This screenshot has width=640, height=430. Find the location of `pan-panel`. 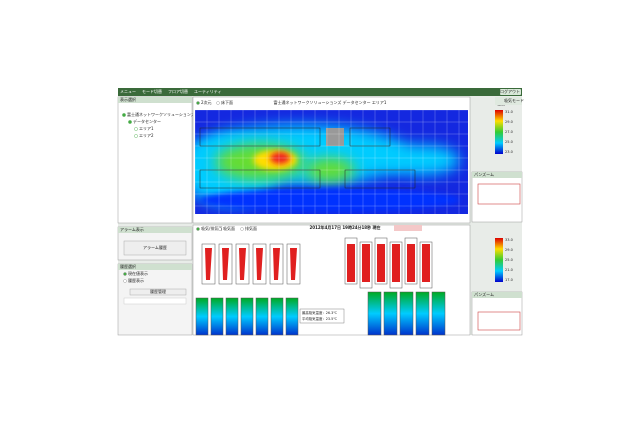

pan-panel is located at coordinates (497, 197).